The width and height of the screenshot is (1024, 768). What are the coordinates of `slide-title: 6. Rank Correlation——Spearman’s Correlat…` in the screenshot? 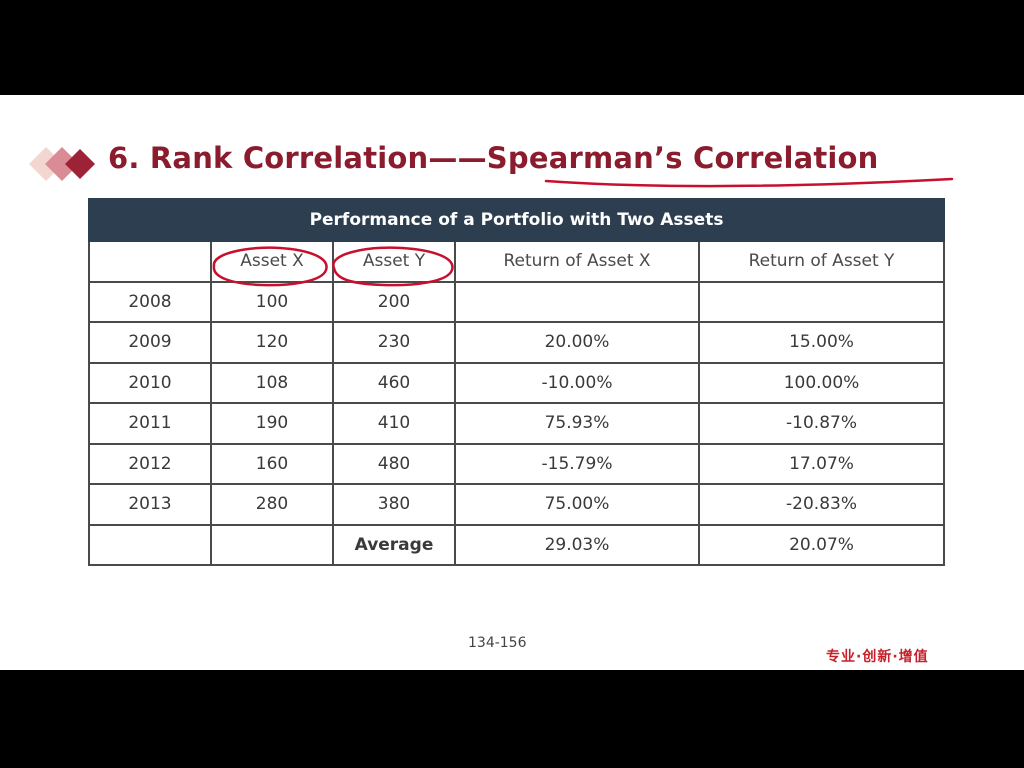 It's located at (493, 158).